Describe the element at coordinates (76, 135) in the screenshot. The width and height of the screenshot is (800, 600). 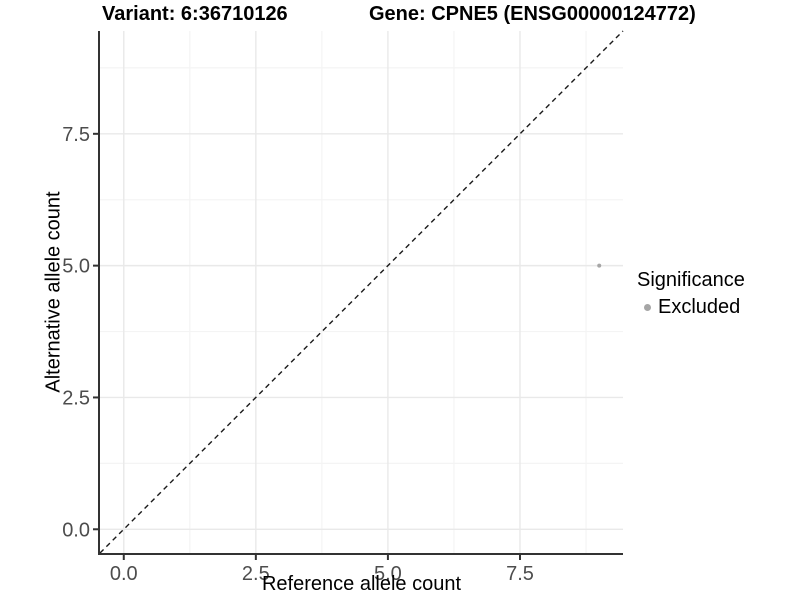
I see `y-tick-label: 7.5` at that location.